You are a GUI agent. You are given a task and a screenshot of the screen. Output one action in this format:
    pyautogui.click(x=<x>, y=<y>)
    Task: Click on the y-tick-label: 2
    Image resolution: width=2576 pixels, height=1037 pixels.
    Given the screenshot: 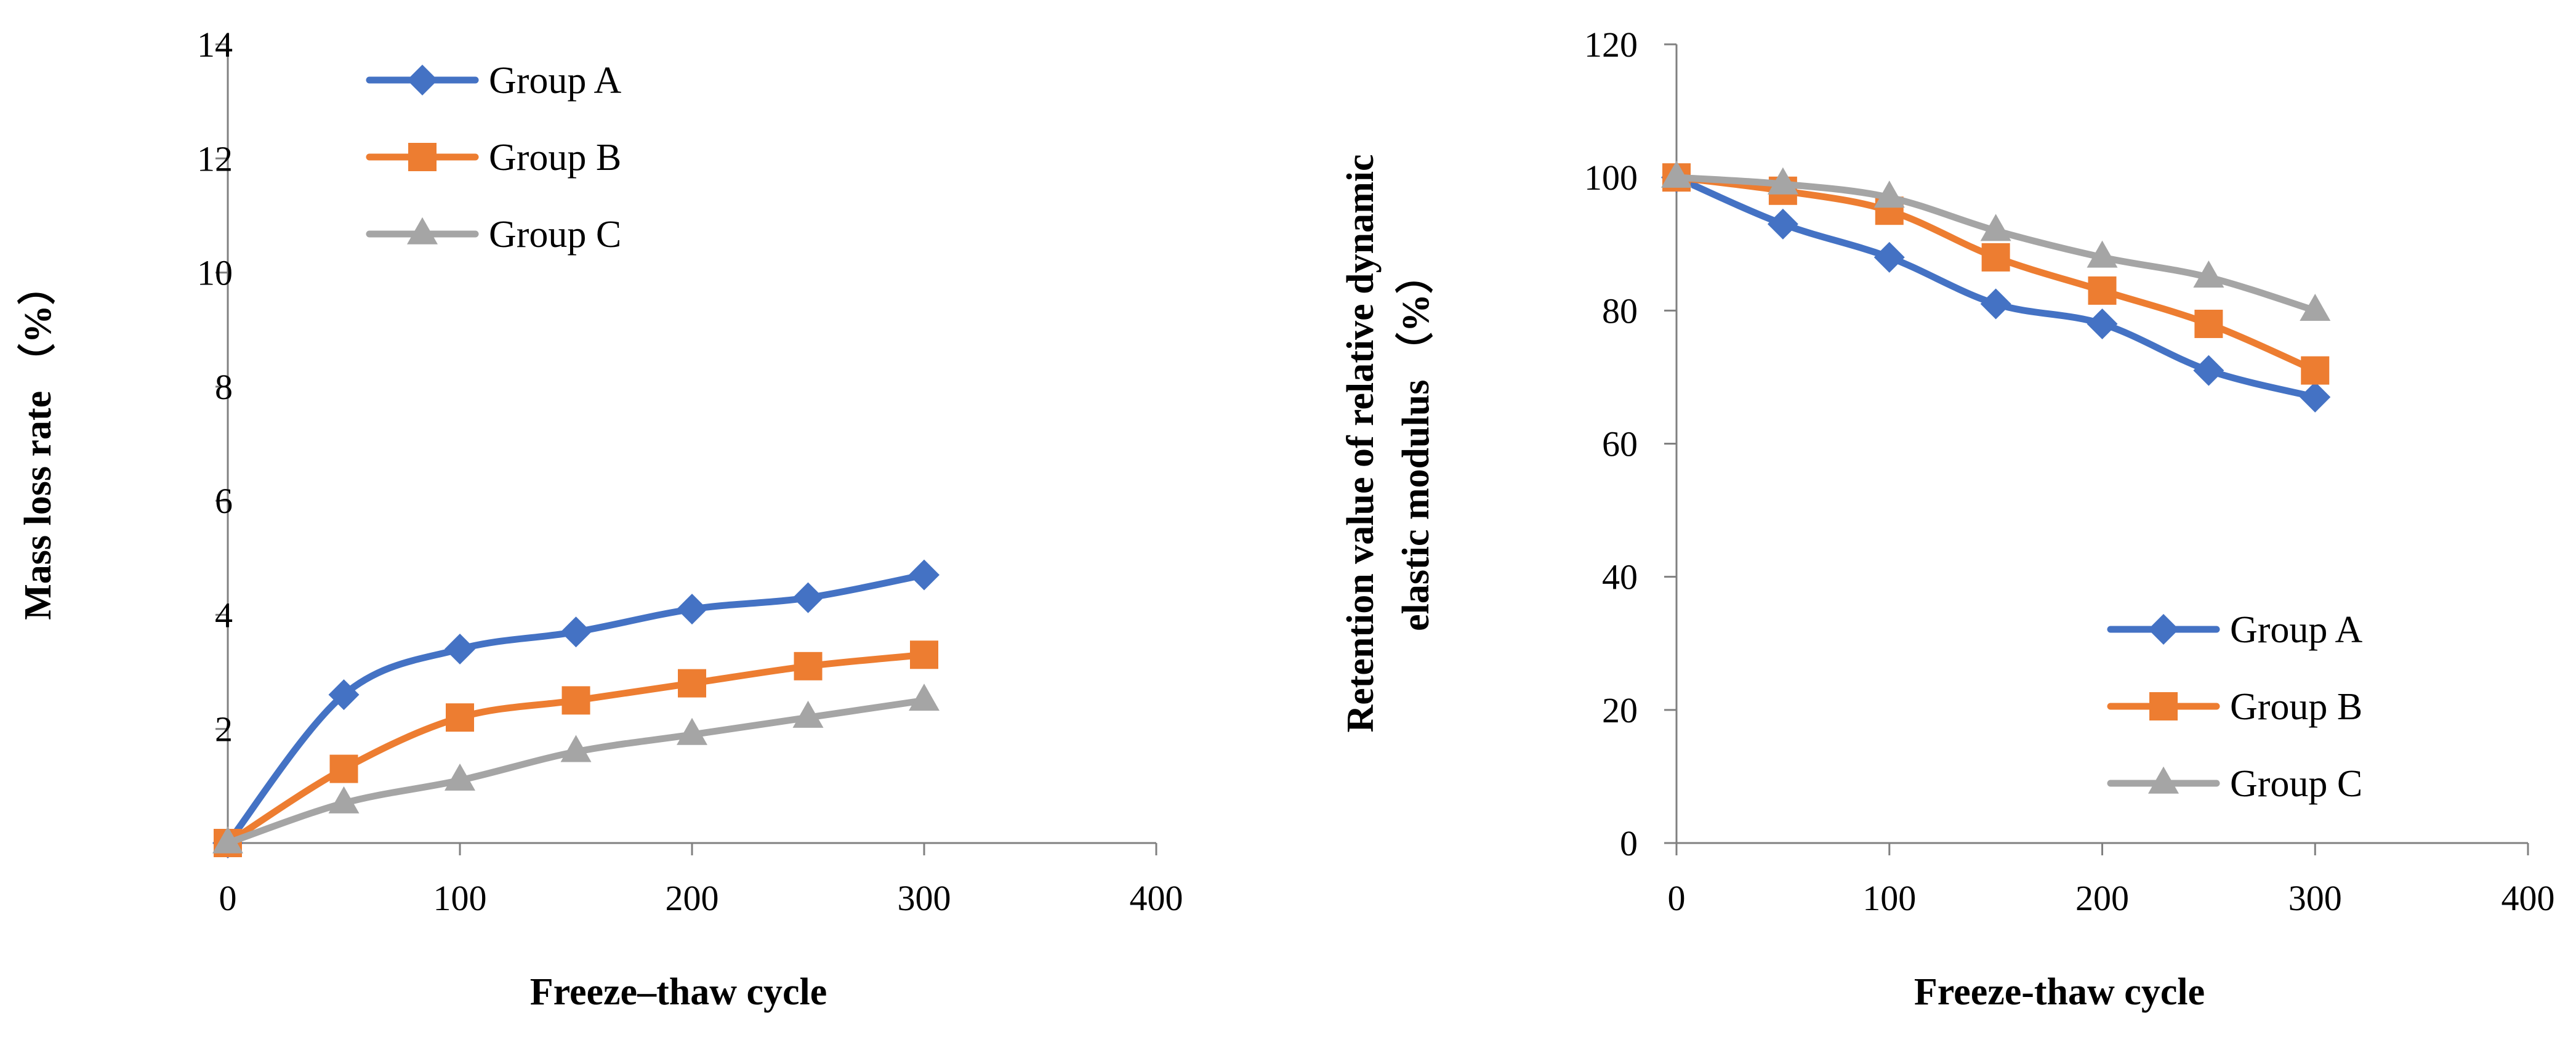 What is the action you would take?
    pyautogui.click(x=224, y=729)
    